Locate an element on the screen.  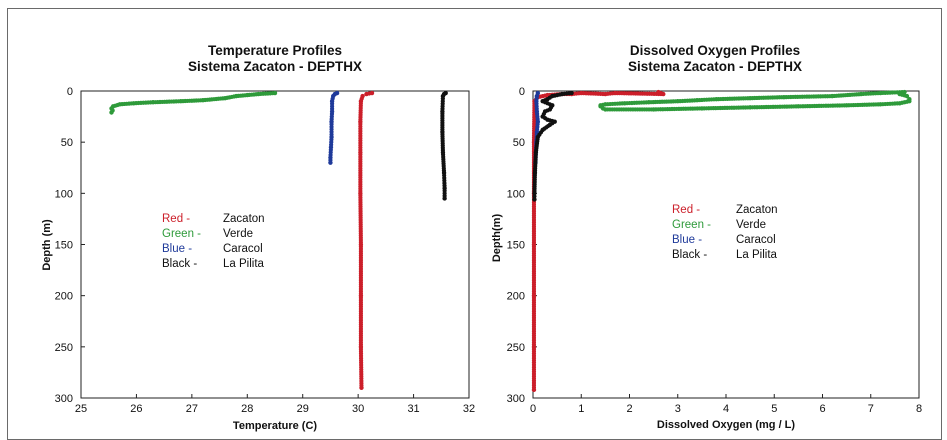
x-tick-label: 30 is located at coordinates (358, 409).